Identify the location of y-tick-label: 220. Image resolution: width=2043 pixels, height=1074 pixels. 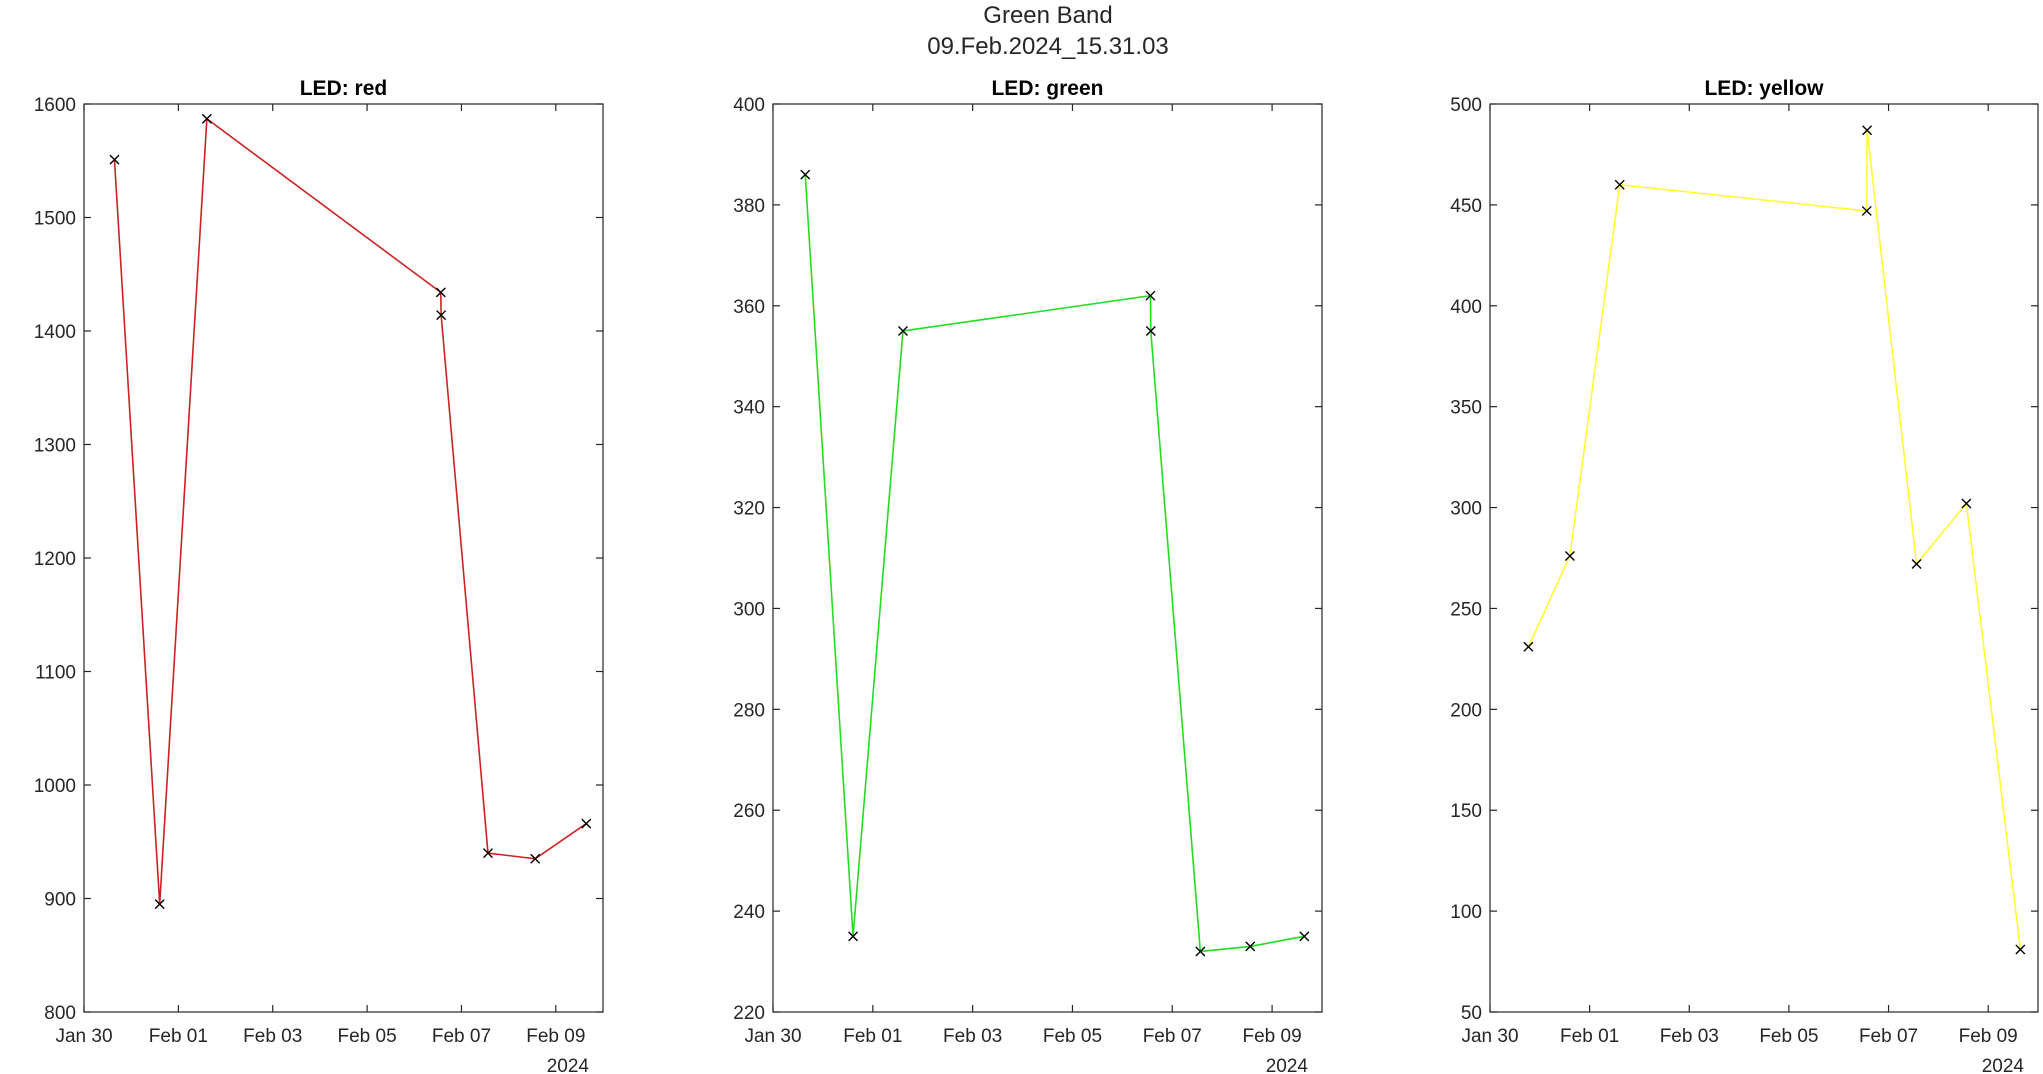
(749, 1013).